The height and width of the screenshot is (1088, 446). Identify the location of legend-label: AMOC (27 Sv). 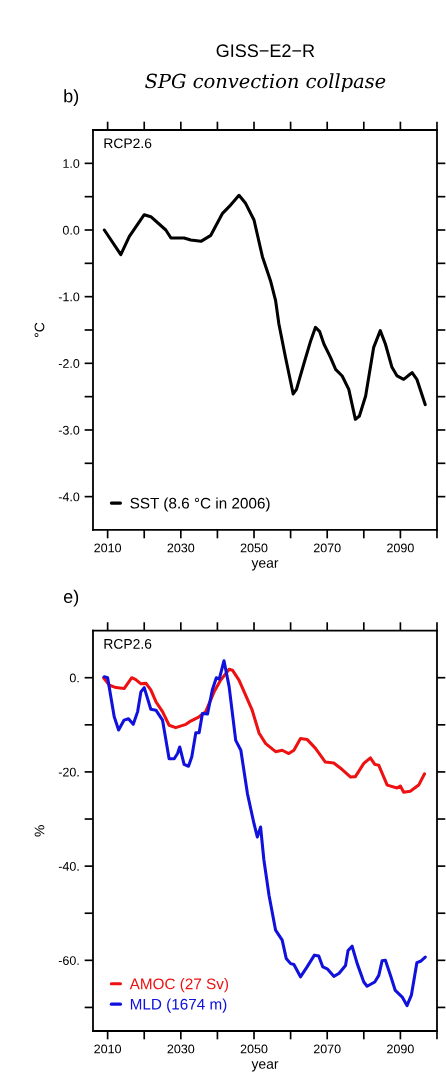
(179, 985).